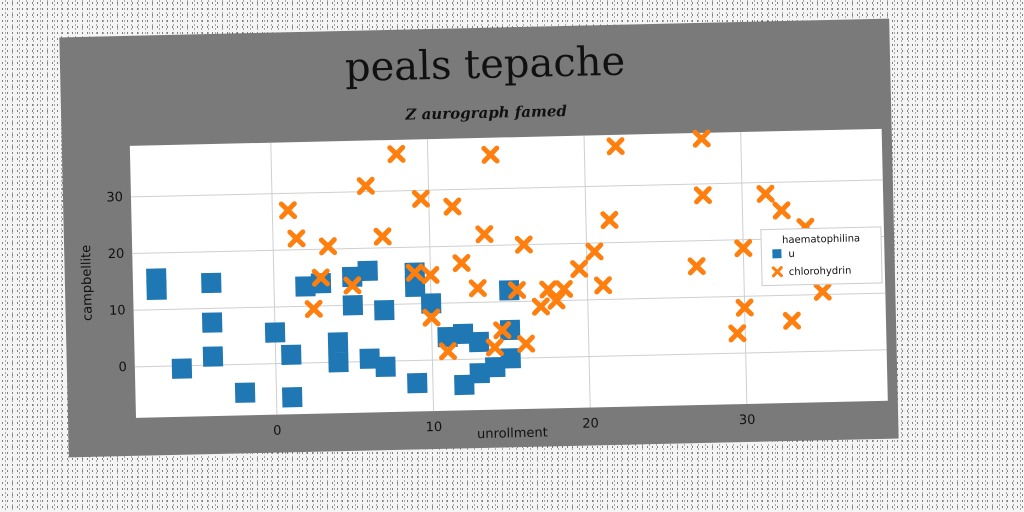 The width and height of the screenshot is (1024, 512). Describe the element at coordinates (820, 272) in the screenshot. I see `legend-entry-chlorohydrin: chlorohydrin` at that location.